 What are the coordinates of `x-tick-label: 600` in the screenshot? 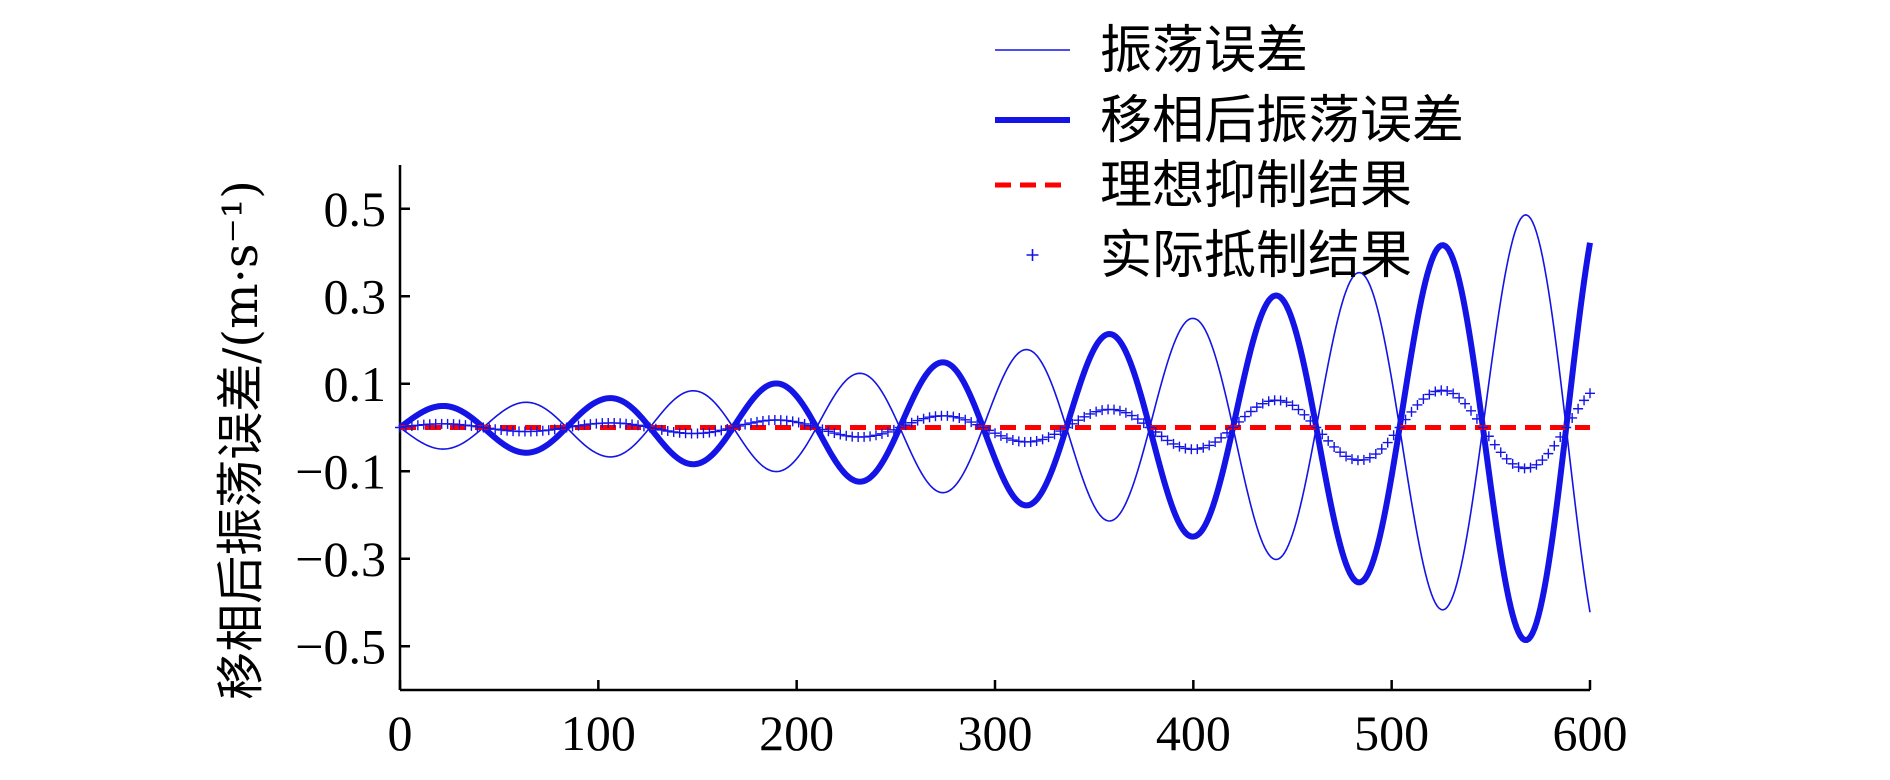 It's located at (1590, 733).